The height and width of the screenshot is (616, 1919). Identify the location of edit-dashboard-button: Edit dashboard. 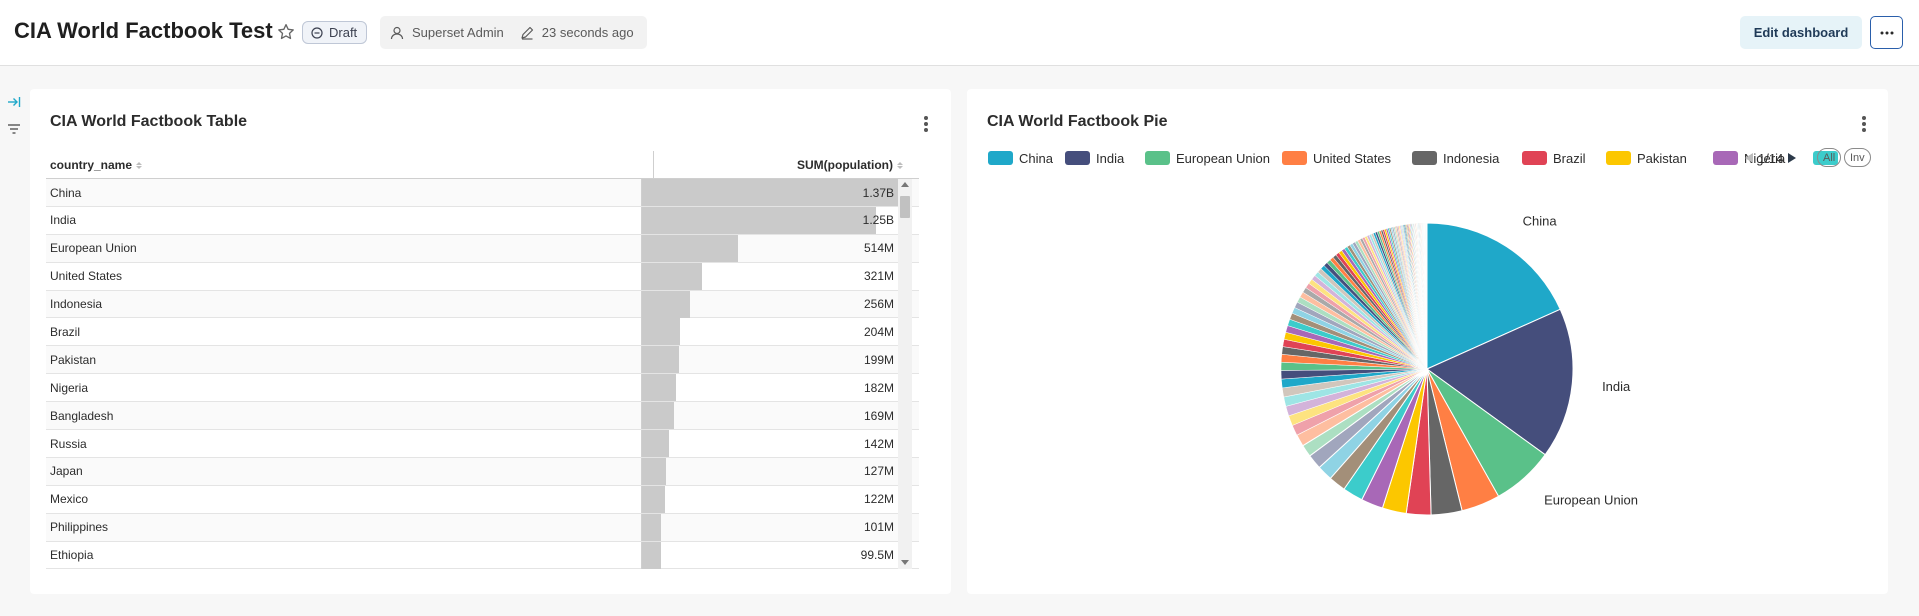
(1801, 32).